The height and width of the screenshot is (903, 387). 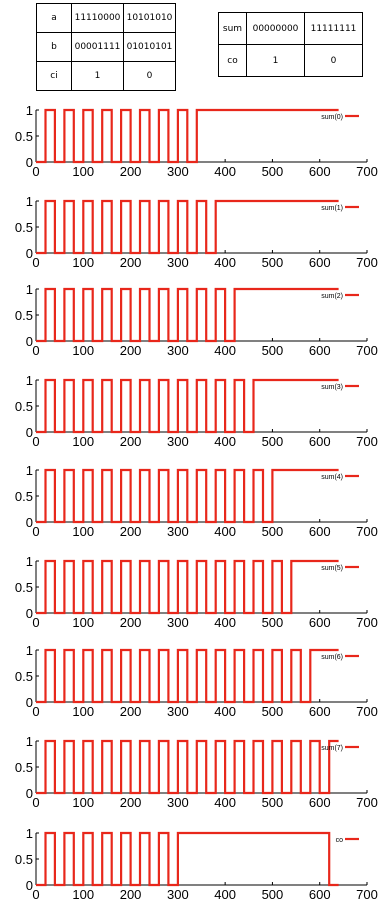 I want to click on legend-label: sum(7), so click(x=332, y=748).